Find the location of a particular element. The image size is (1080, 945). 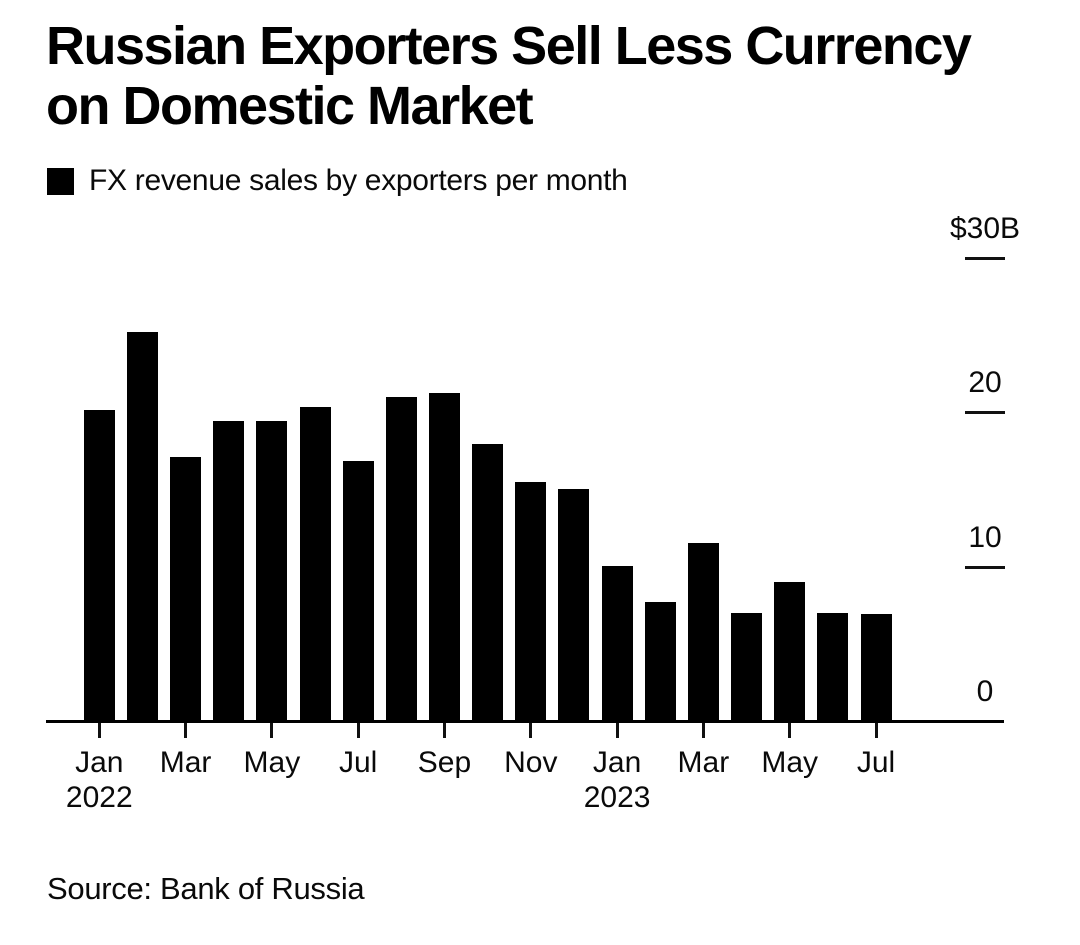

source-label: Source: Bank of Russia is located at coordinates (206, 888).